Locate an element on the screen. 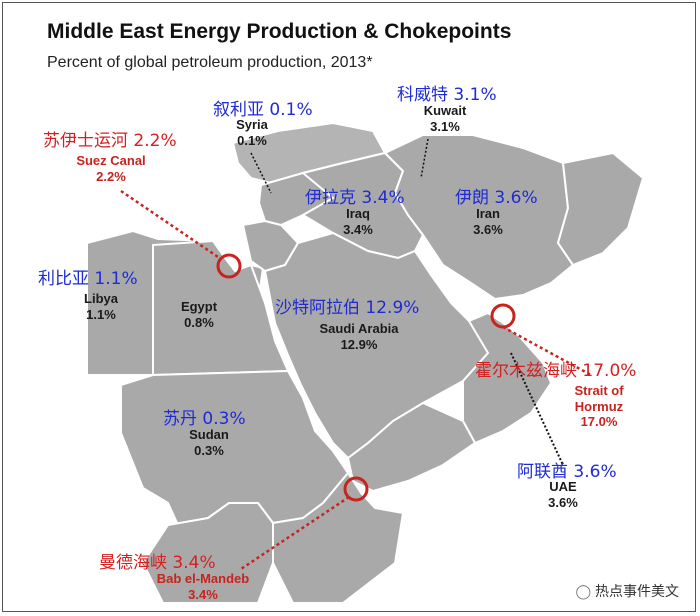 The height and width of the screenshot is (616, 700). libya-value: 1.1% is located at coordinates (101, 314).